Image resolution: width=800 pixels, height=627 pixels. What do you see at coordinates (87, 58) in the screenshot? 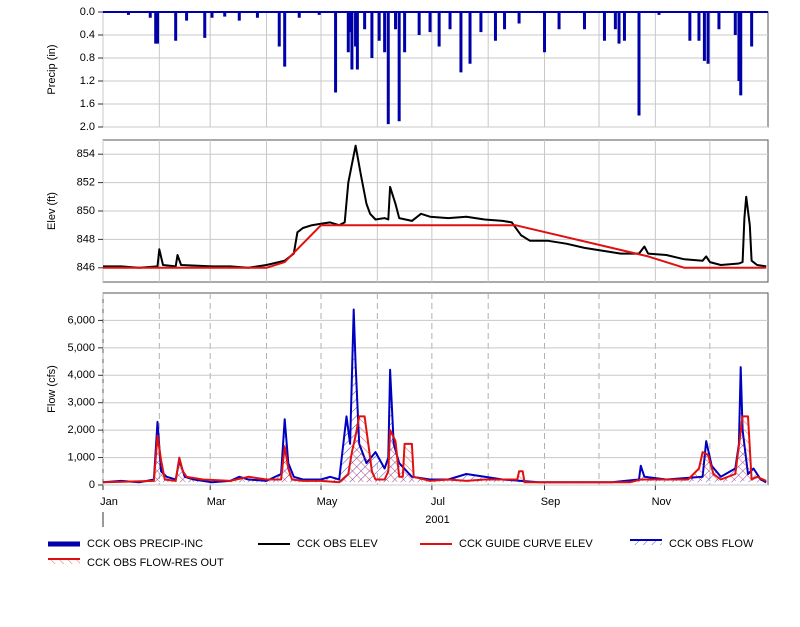
I see `y-tick-label: 0.8` at bounding box center [87, 58].